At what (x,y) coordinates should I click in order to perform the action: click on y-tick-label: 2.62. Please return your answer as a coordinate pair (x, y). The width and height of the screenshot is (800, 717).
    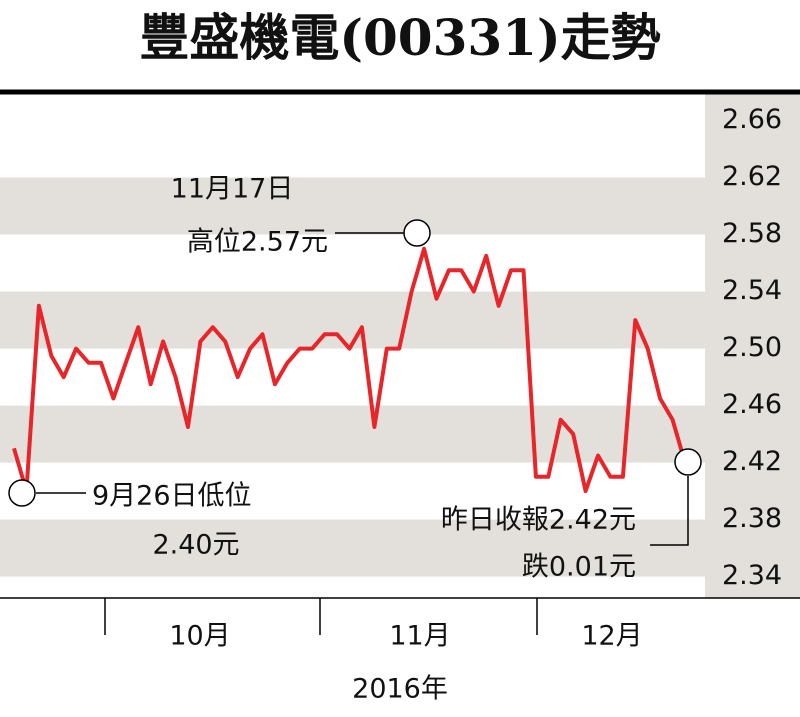
    Looking at the image, I should click on (752, 176).